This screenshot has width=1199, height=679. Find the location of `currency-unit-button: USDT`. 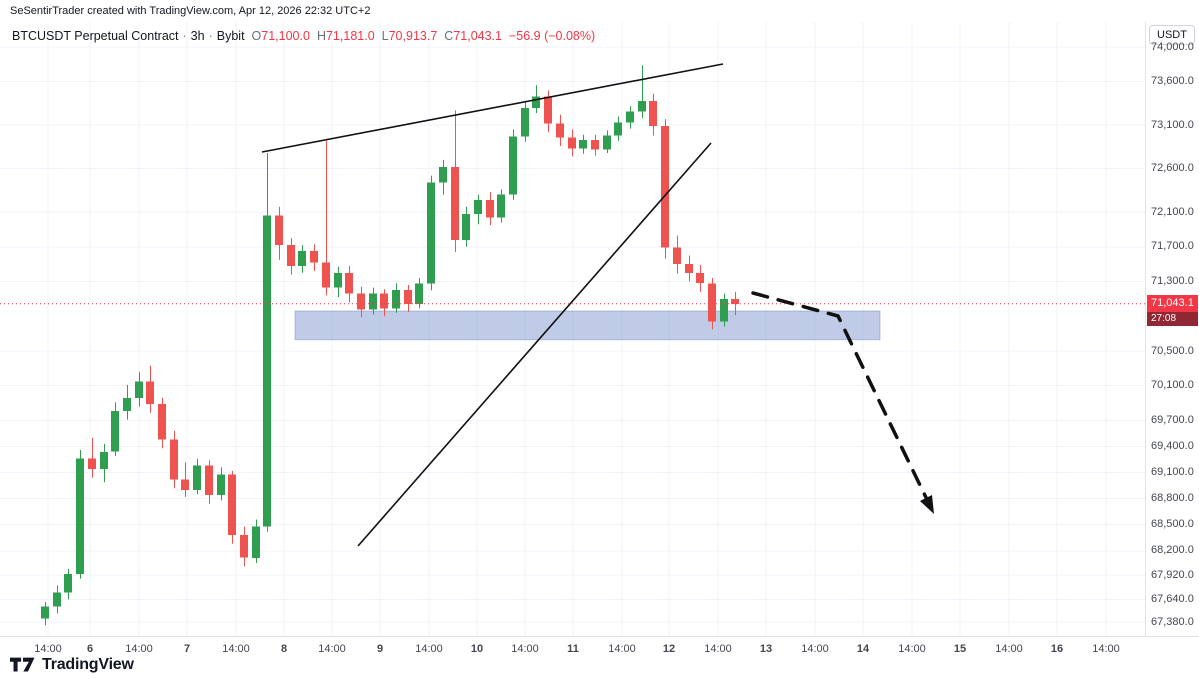

currency-unit-button: USDT is located at coordinates (1172, 35).